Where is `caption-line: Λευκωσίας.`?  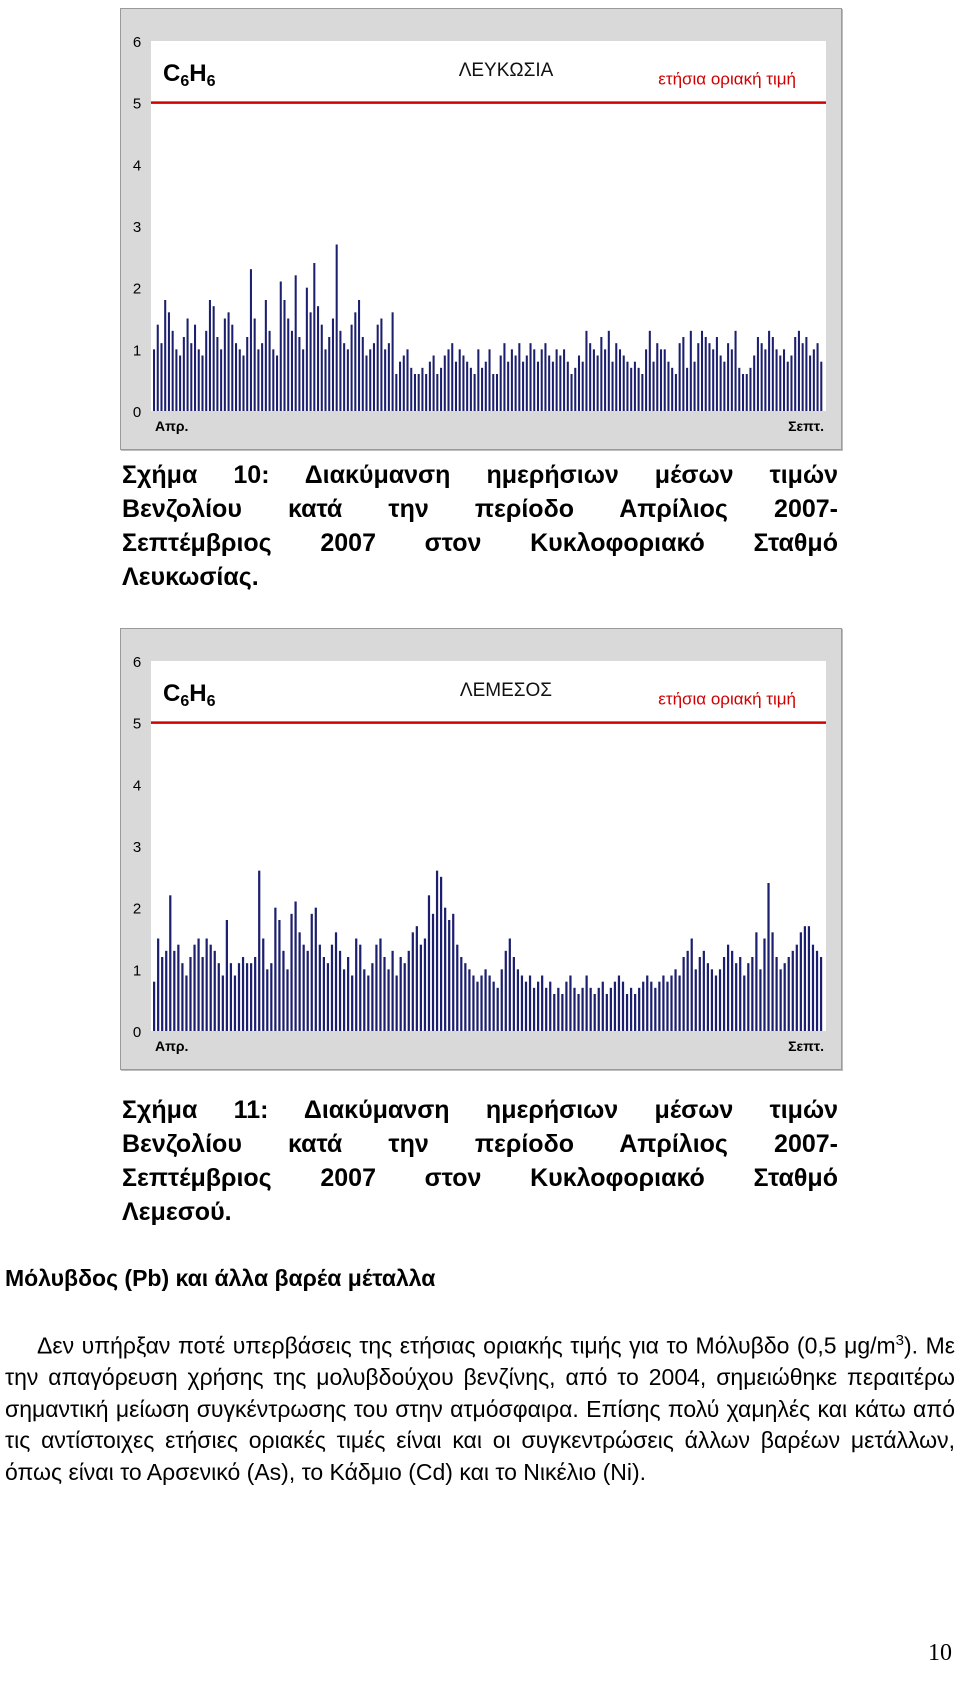
caption-line: Λευκωσίας. is located at coordinates (190, 577).